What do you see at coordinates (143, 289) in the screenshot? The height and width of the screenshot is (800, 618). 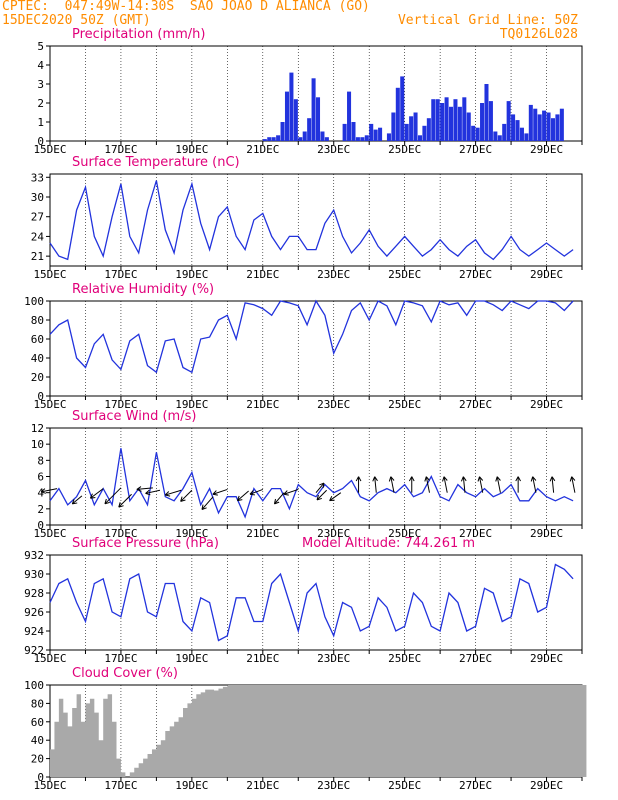 I see `panel-title: Relative Humidity (%)` at bounding box center [143, 289].